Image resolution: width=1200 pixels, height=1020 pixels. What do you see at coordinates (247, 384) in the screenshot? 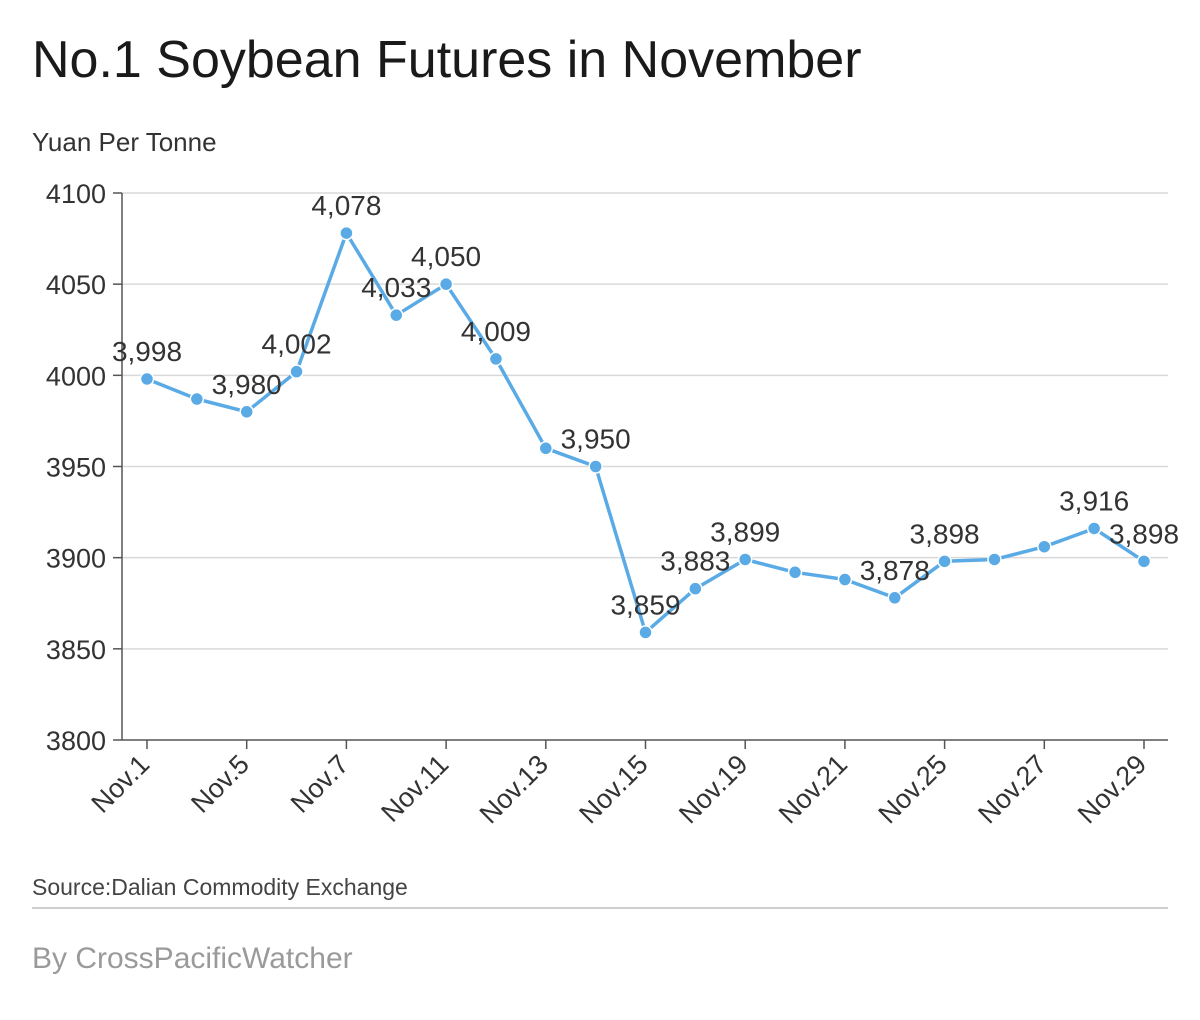
I see `data-label: 3,980` at bounding box center [247, 384].